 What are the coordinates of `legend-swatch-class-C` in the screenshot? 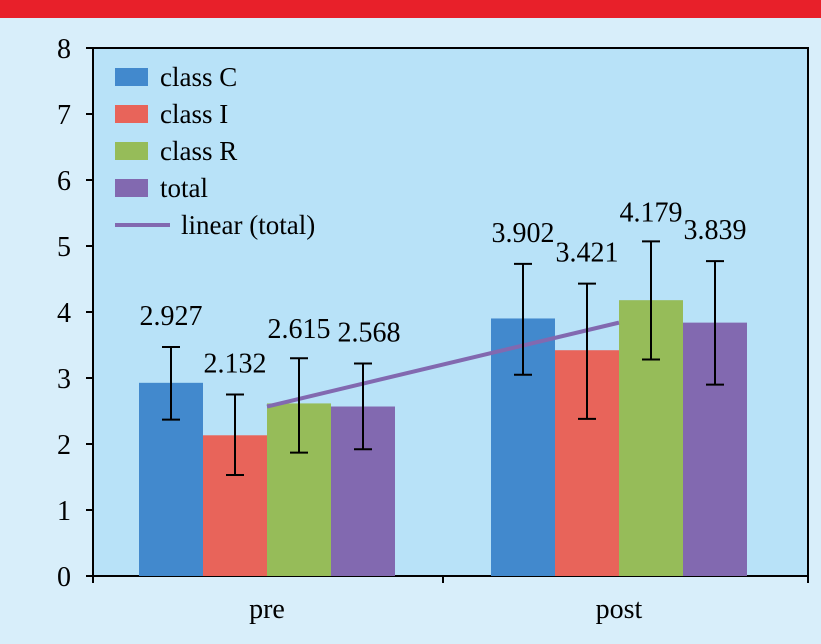 It's located at (131, 77).